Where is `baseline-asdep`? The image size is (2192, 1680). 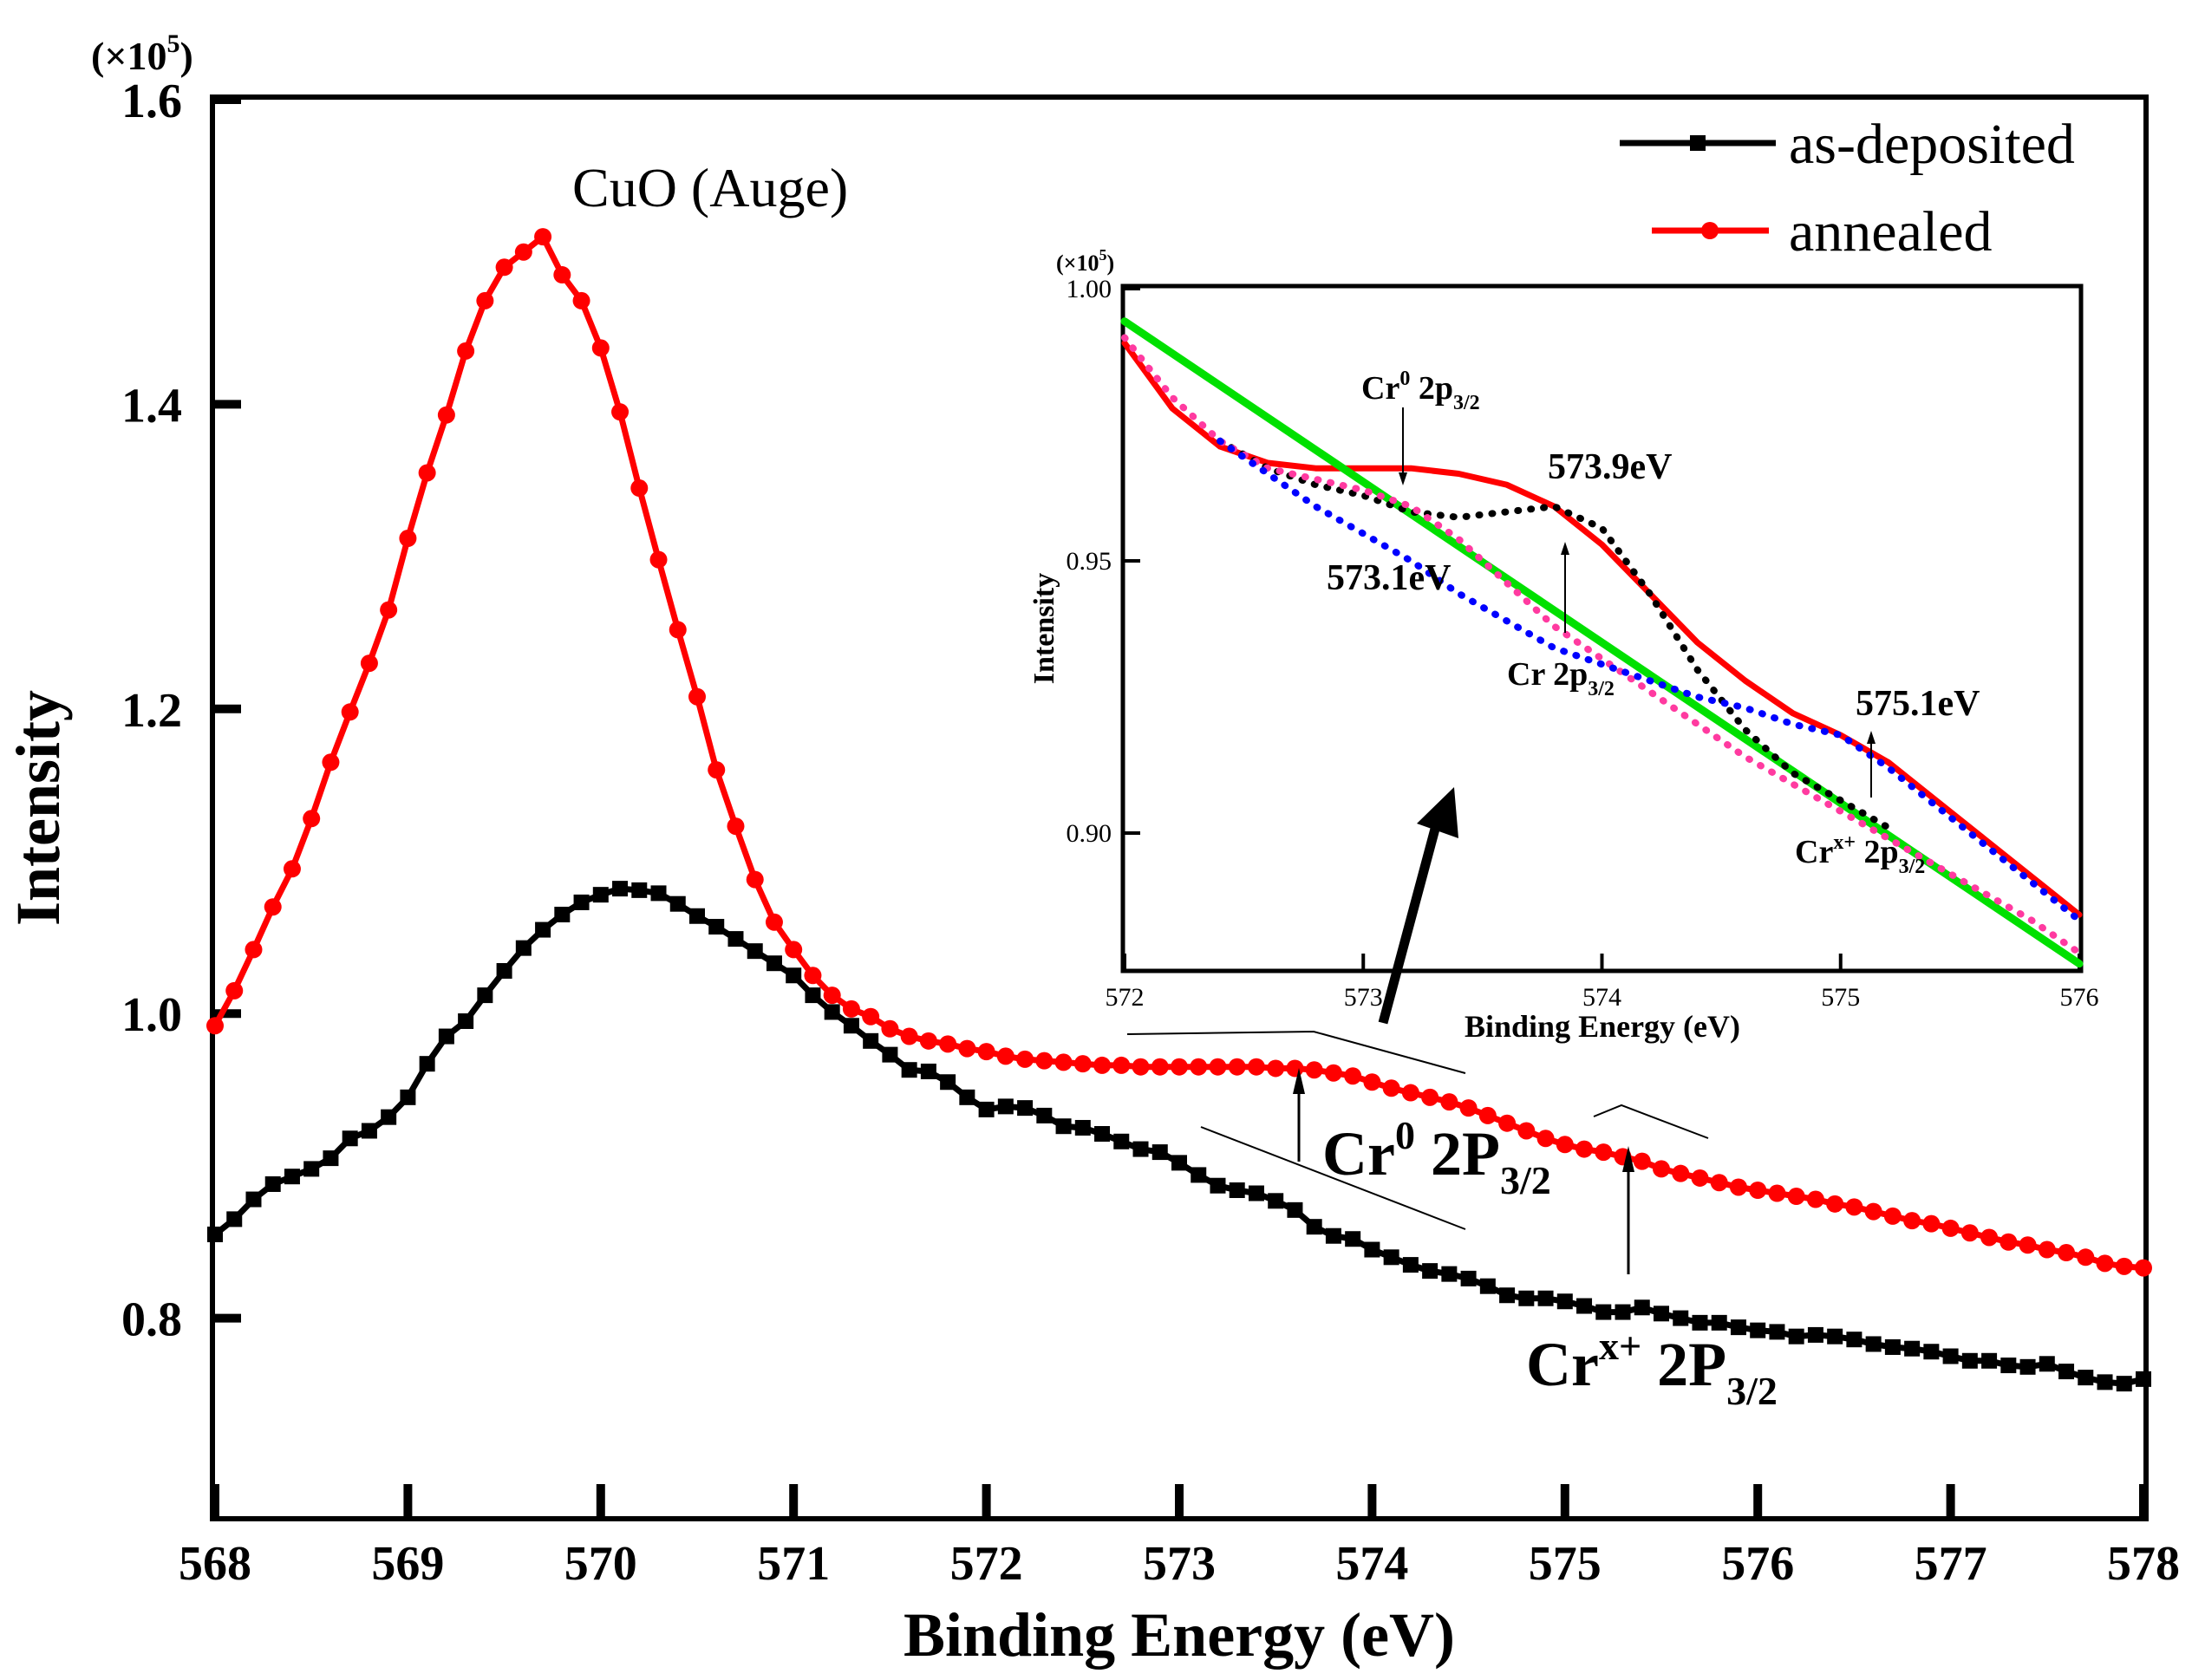
baseline-asdep is located at coordinates (1333, 1178).